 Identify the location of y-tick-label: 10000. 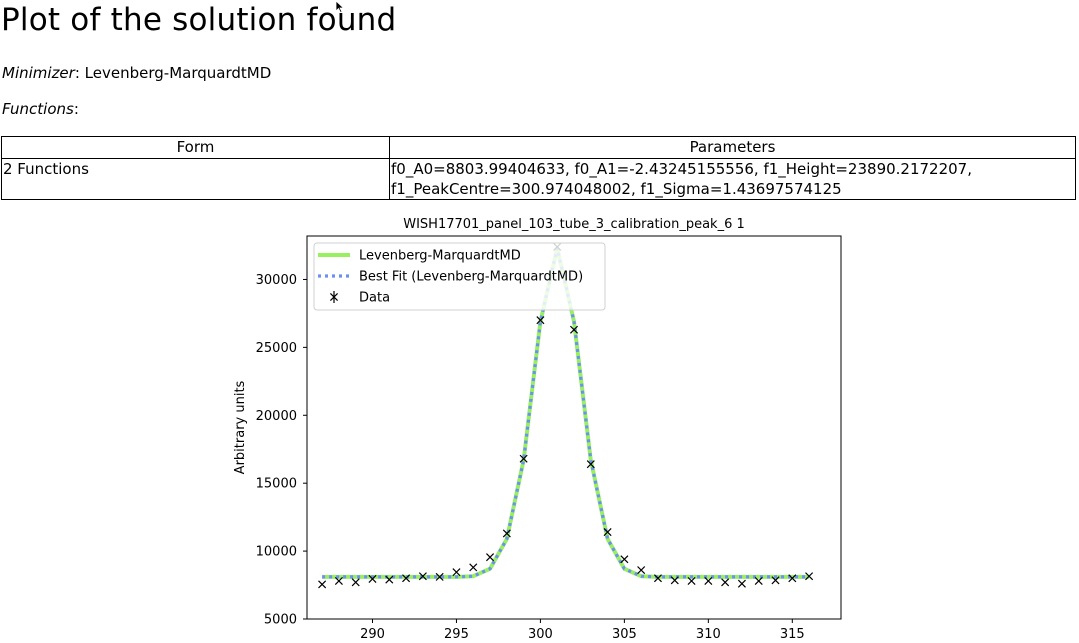
(276, 552).